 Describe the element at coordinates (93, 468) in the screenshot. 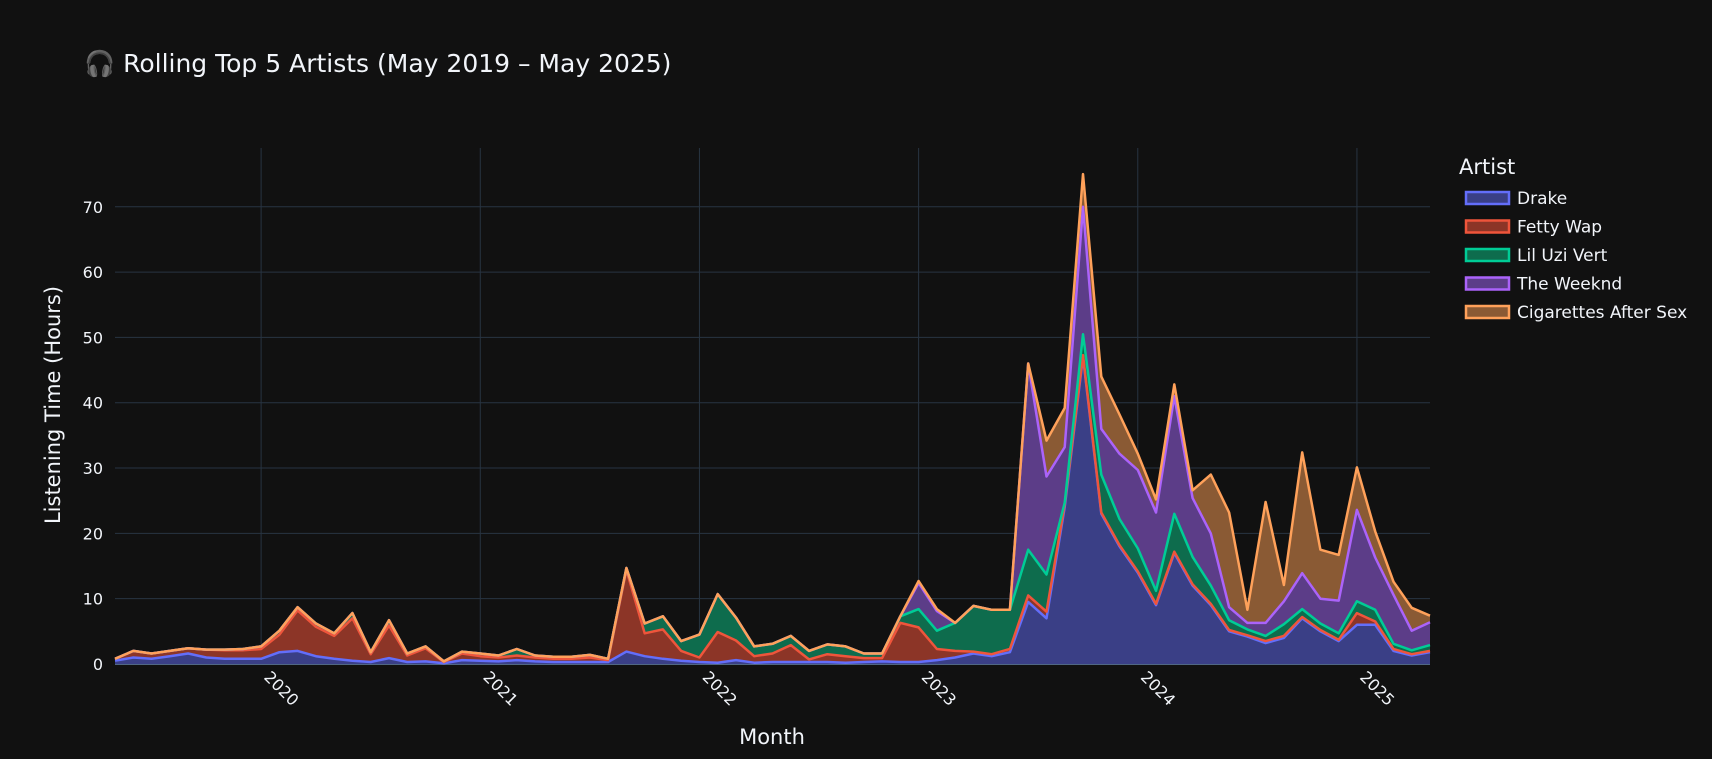

I see `y-tick-label: 30` at that location.